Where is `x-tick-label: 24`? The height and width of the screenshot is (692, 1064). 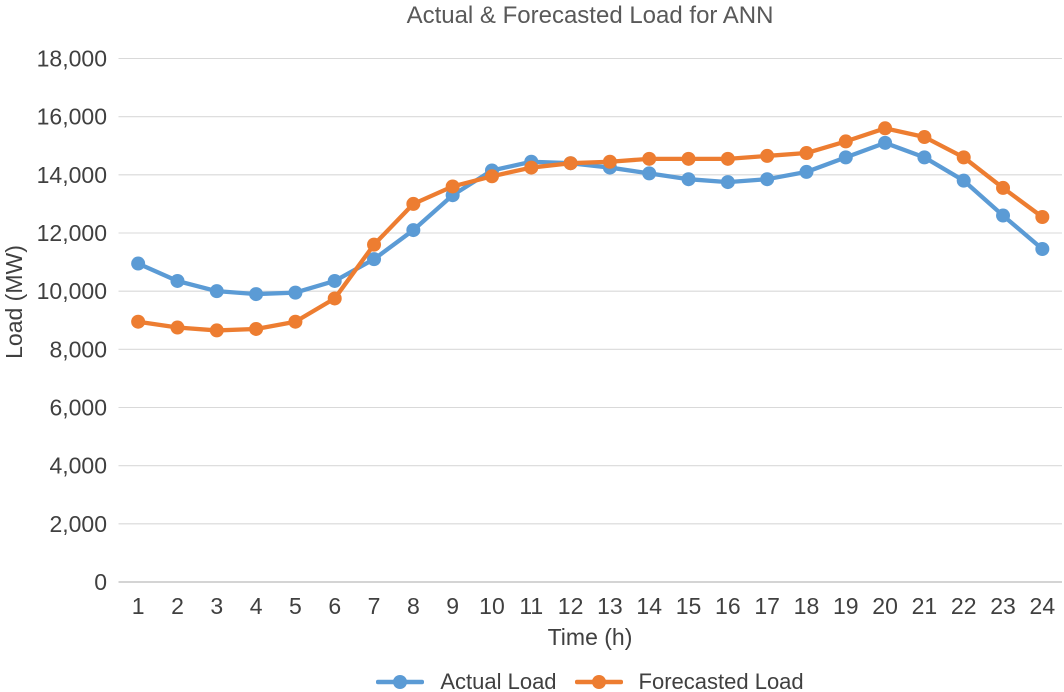 x-tick-label: 24 is located at coordinates (1043, 606).